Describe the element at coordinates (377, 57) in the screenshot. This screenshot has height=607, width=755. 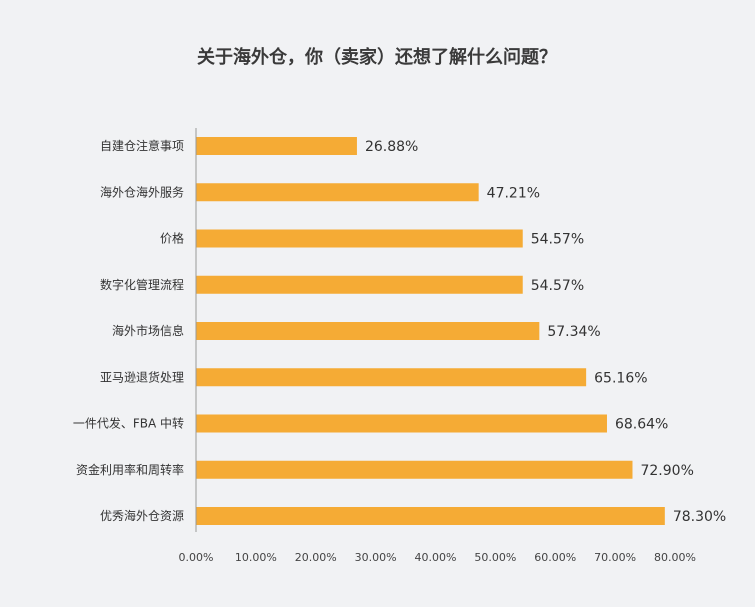
I see `chart-title: 关于海外仓，你（卖家）还想了解什么问题？` at that location.